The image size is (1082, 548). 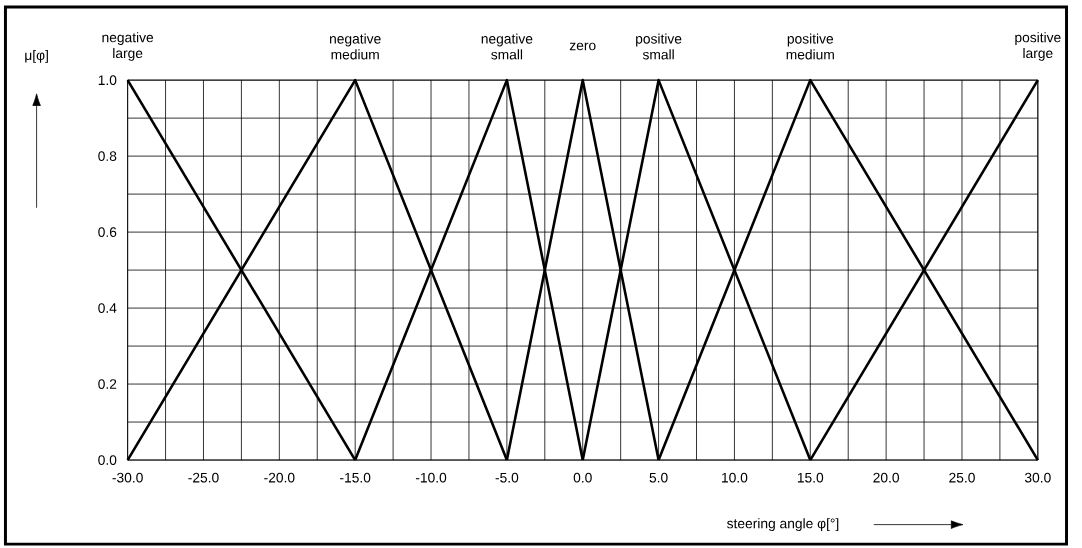 I want to click on y-tick-label: 1.0, so click(x=107, y=80).